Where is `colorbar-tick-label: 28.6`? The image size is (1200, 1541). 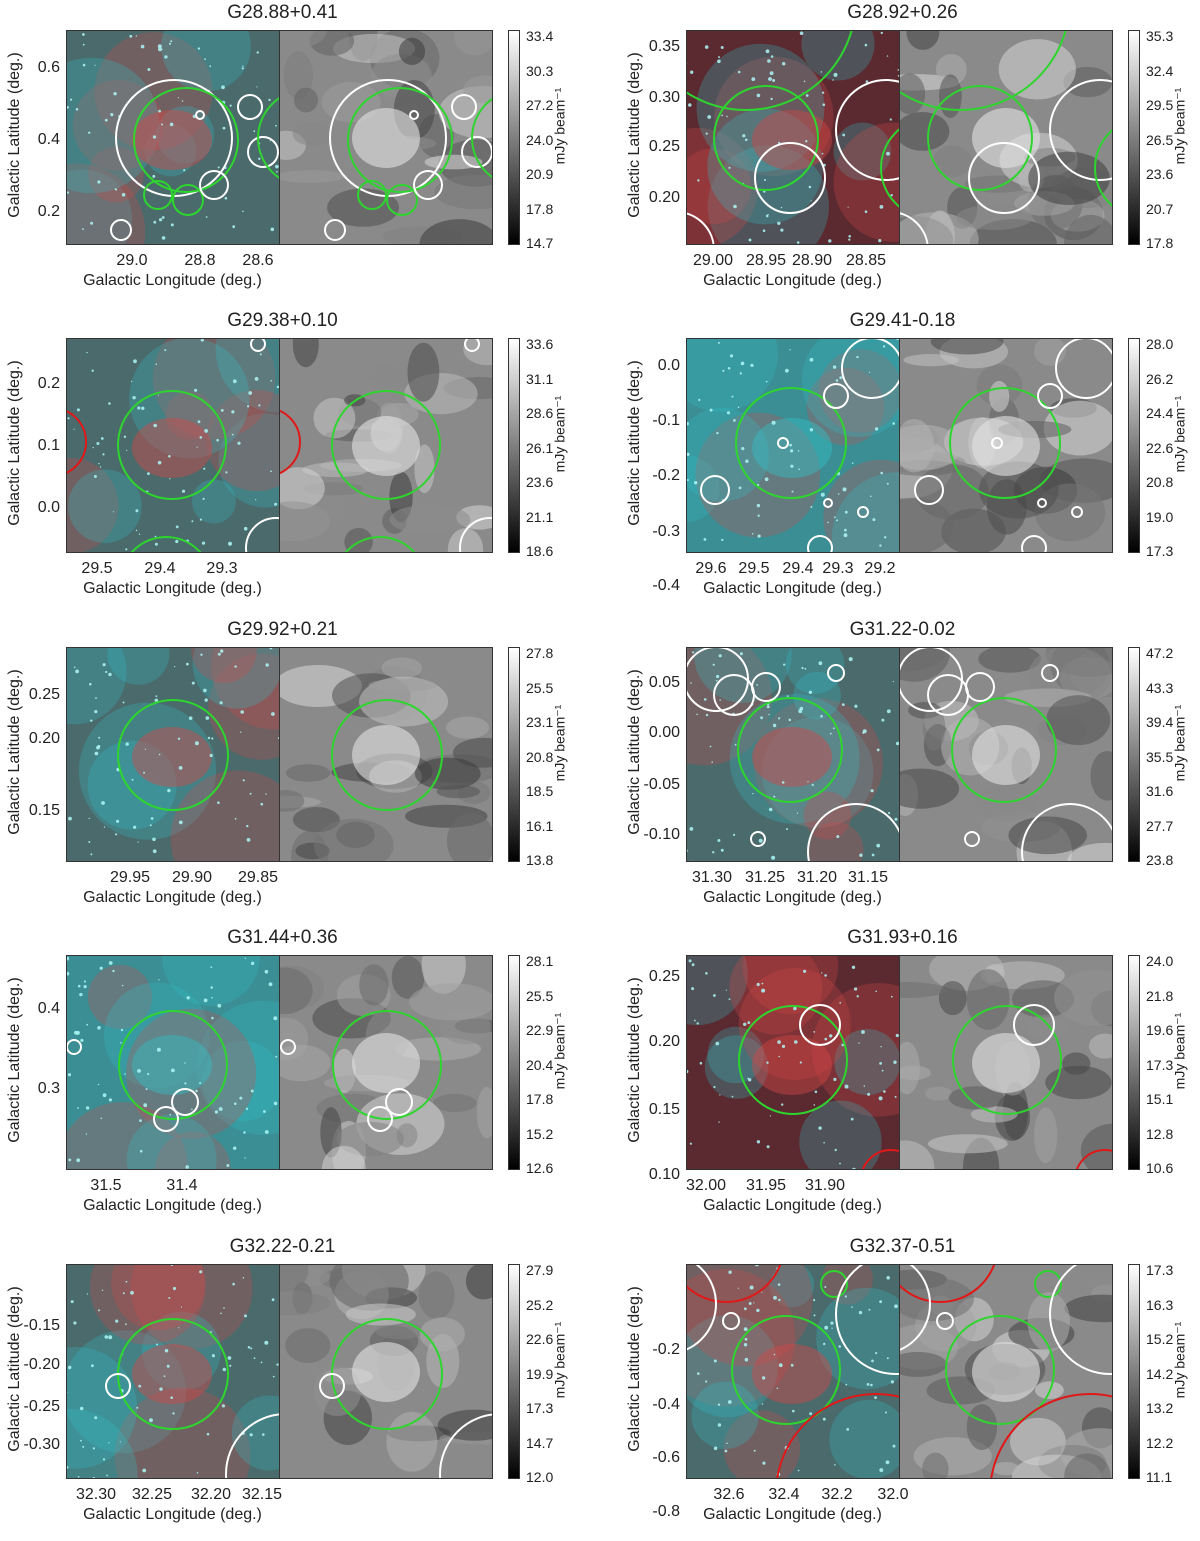 colorbar-tick-label: 28.6 is located at coordinates (540, 413).